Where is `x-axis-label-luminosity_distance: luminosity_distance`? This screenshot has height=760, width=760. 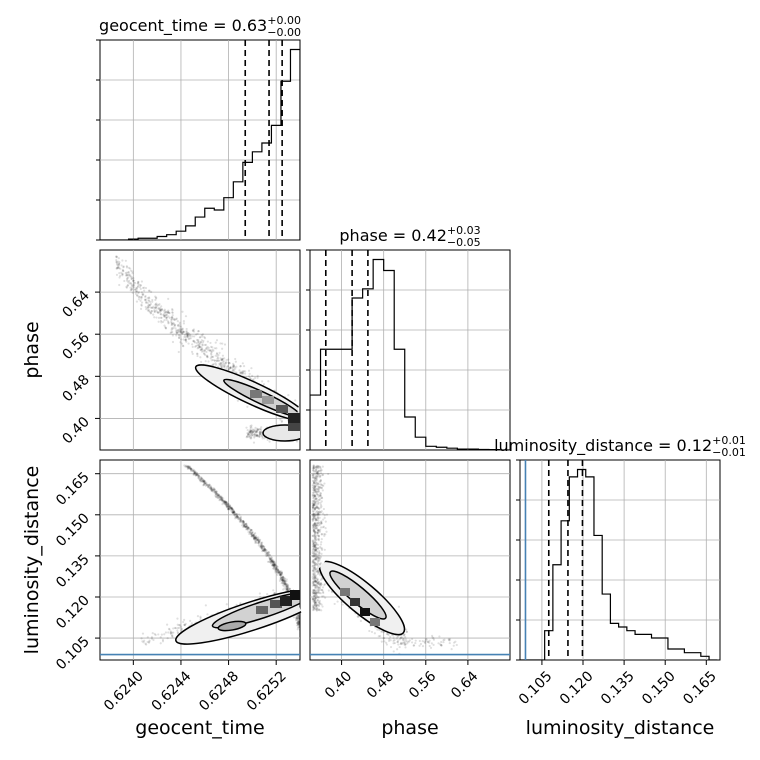
x-axis-label-luminosity_distance: luminosity_distance is located at coordinates (620, 728).